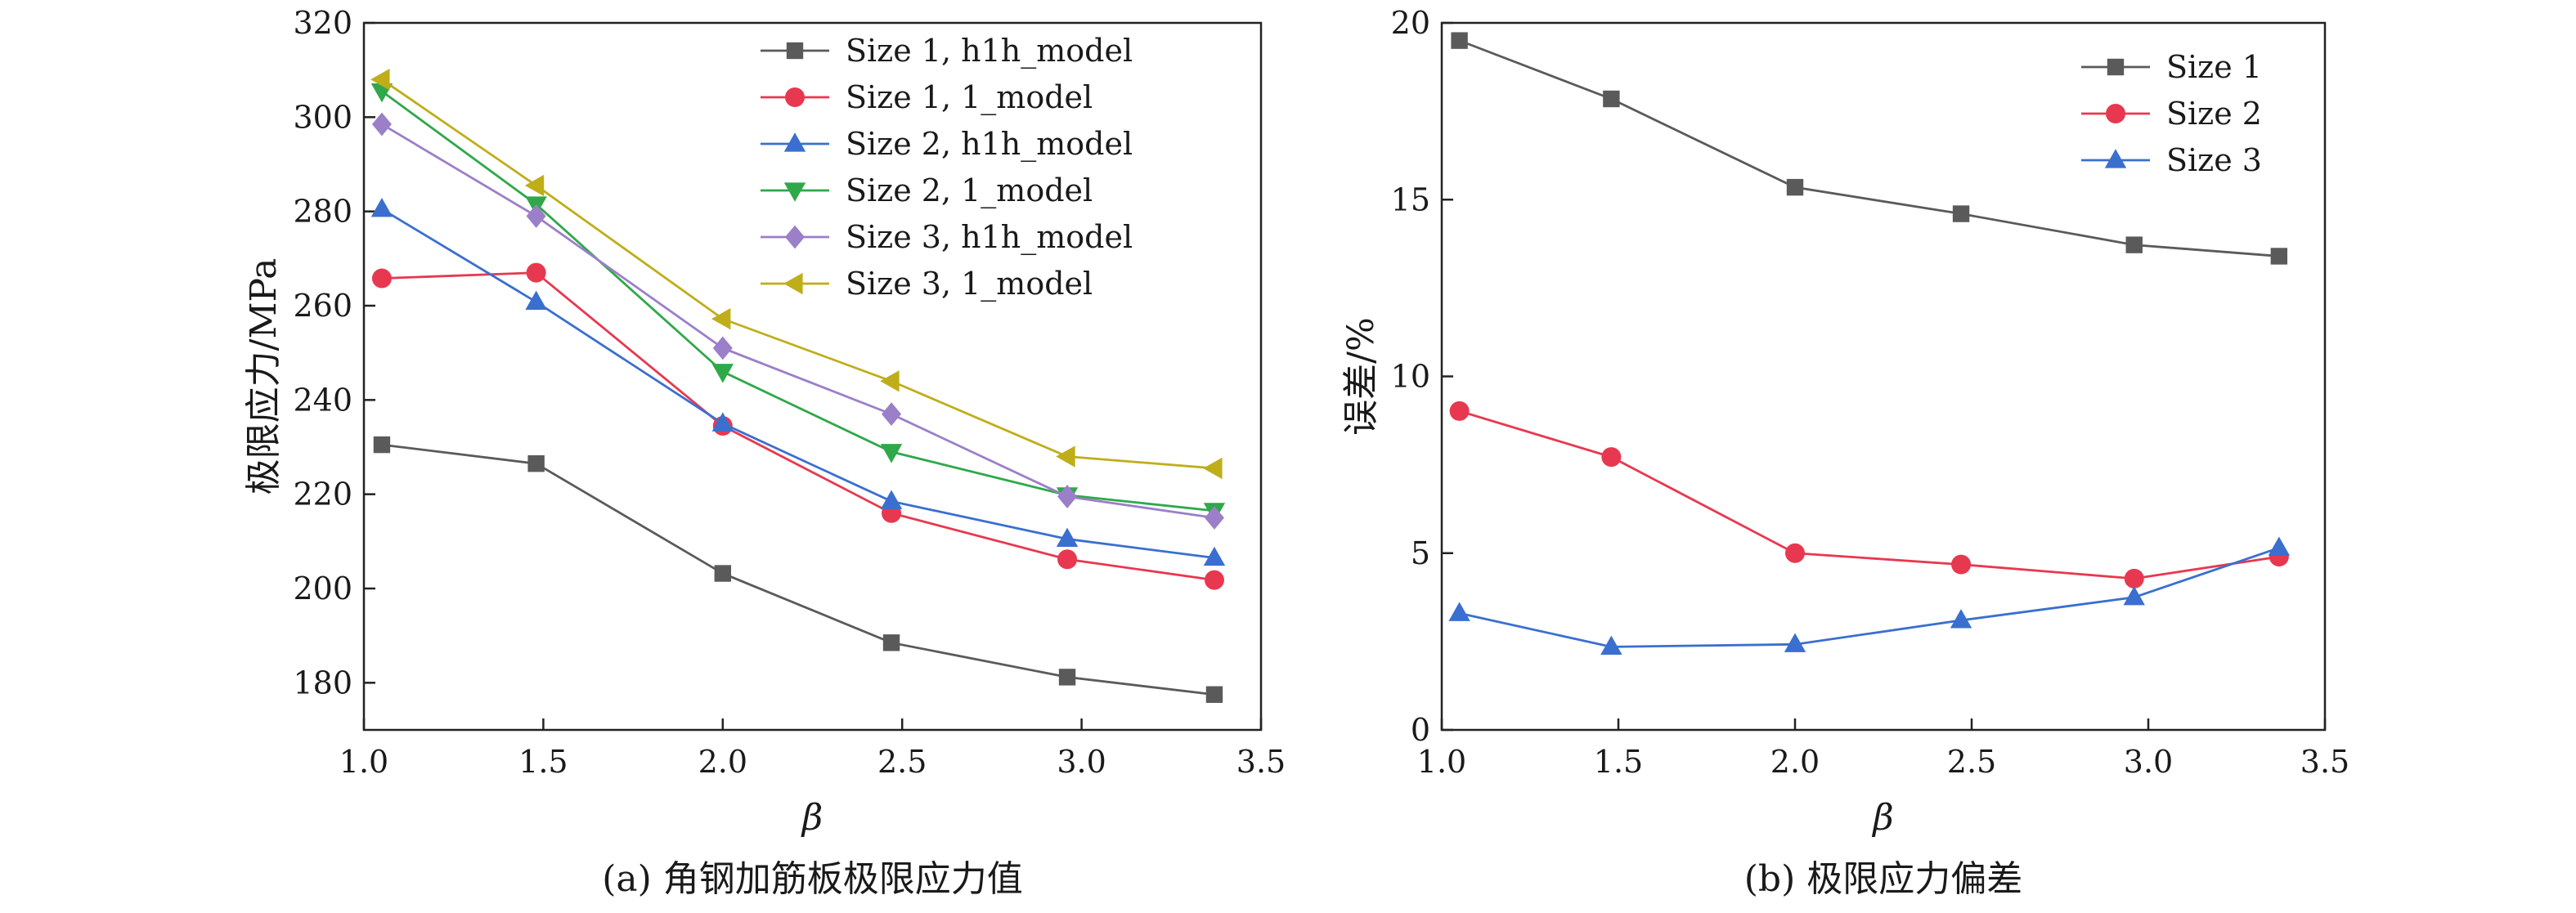  What do you see at coordinates (2214, 114) in the screenshot?
I see `legend-label: Size 2` at bounding box center [2214, 114].